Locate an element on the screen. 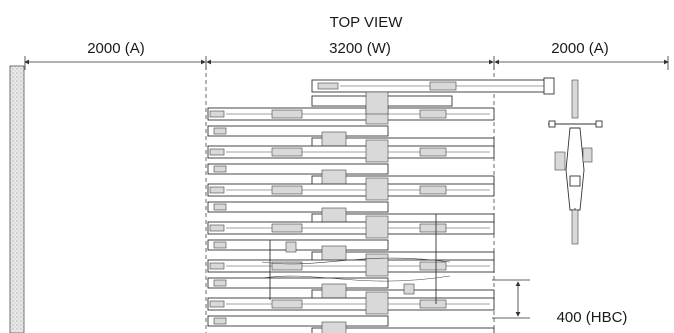 The height and width of the screenshot is (333, 674). dimension-right-label: 2000 (A) is located at coordinates (580, 48).